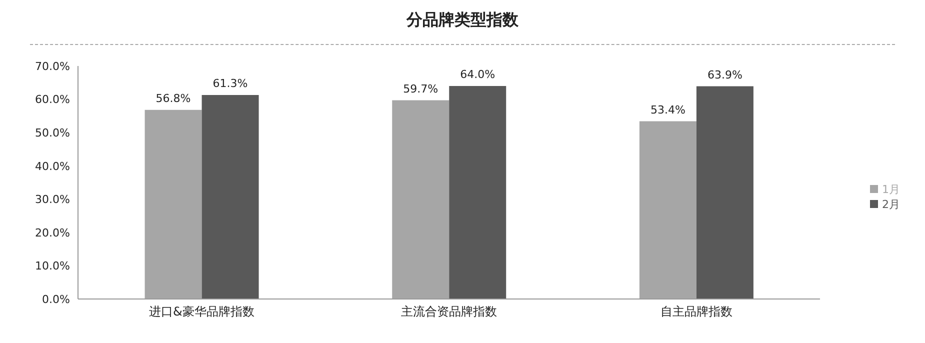 This screenshot has width=925, height=343. I want to click on y-tick-label: 50.0%, so click(52, 133).